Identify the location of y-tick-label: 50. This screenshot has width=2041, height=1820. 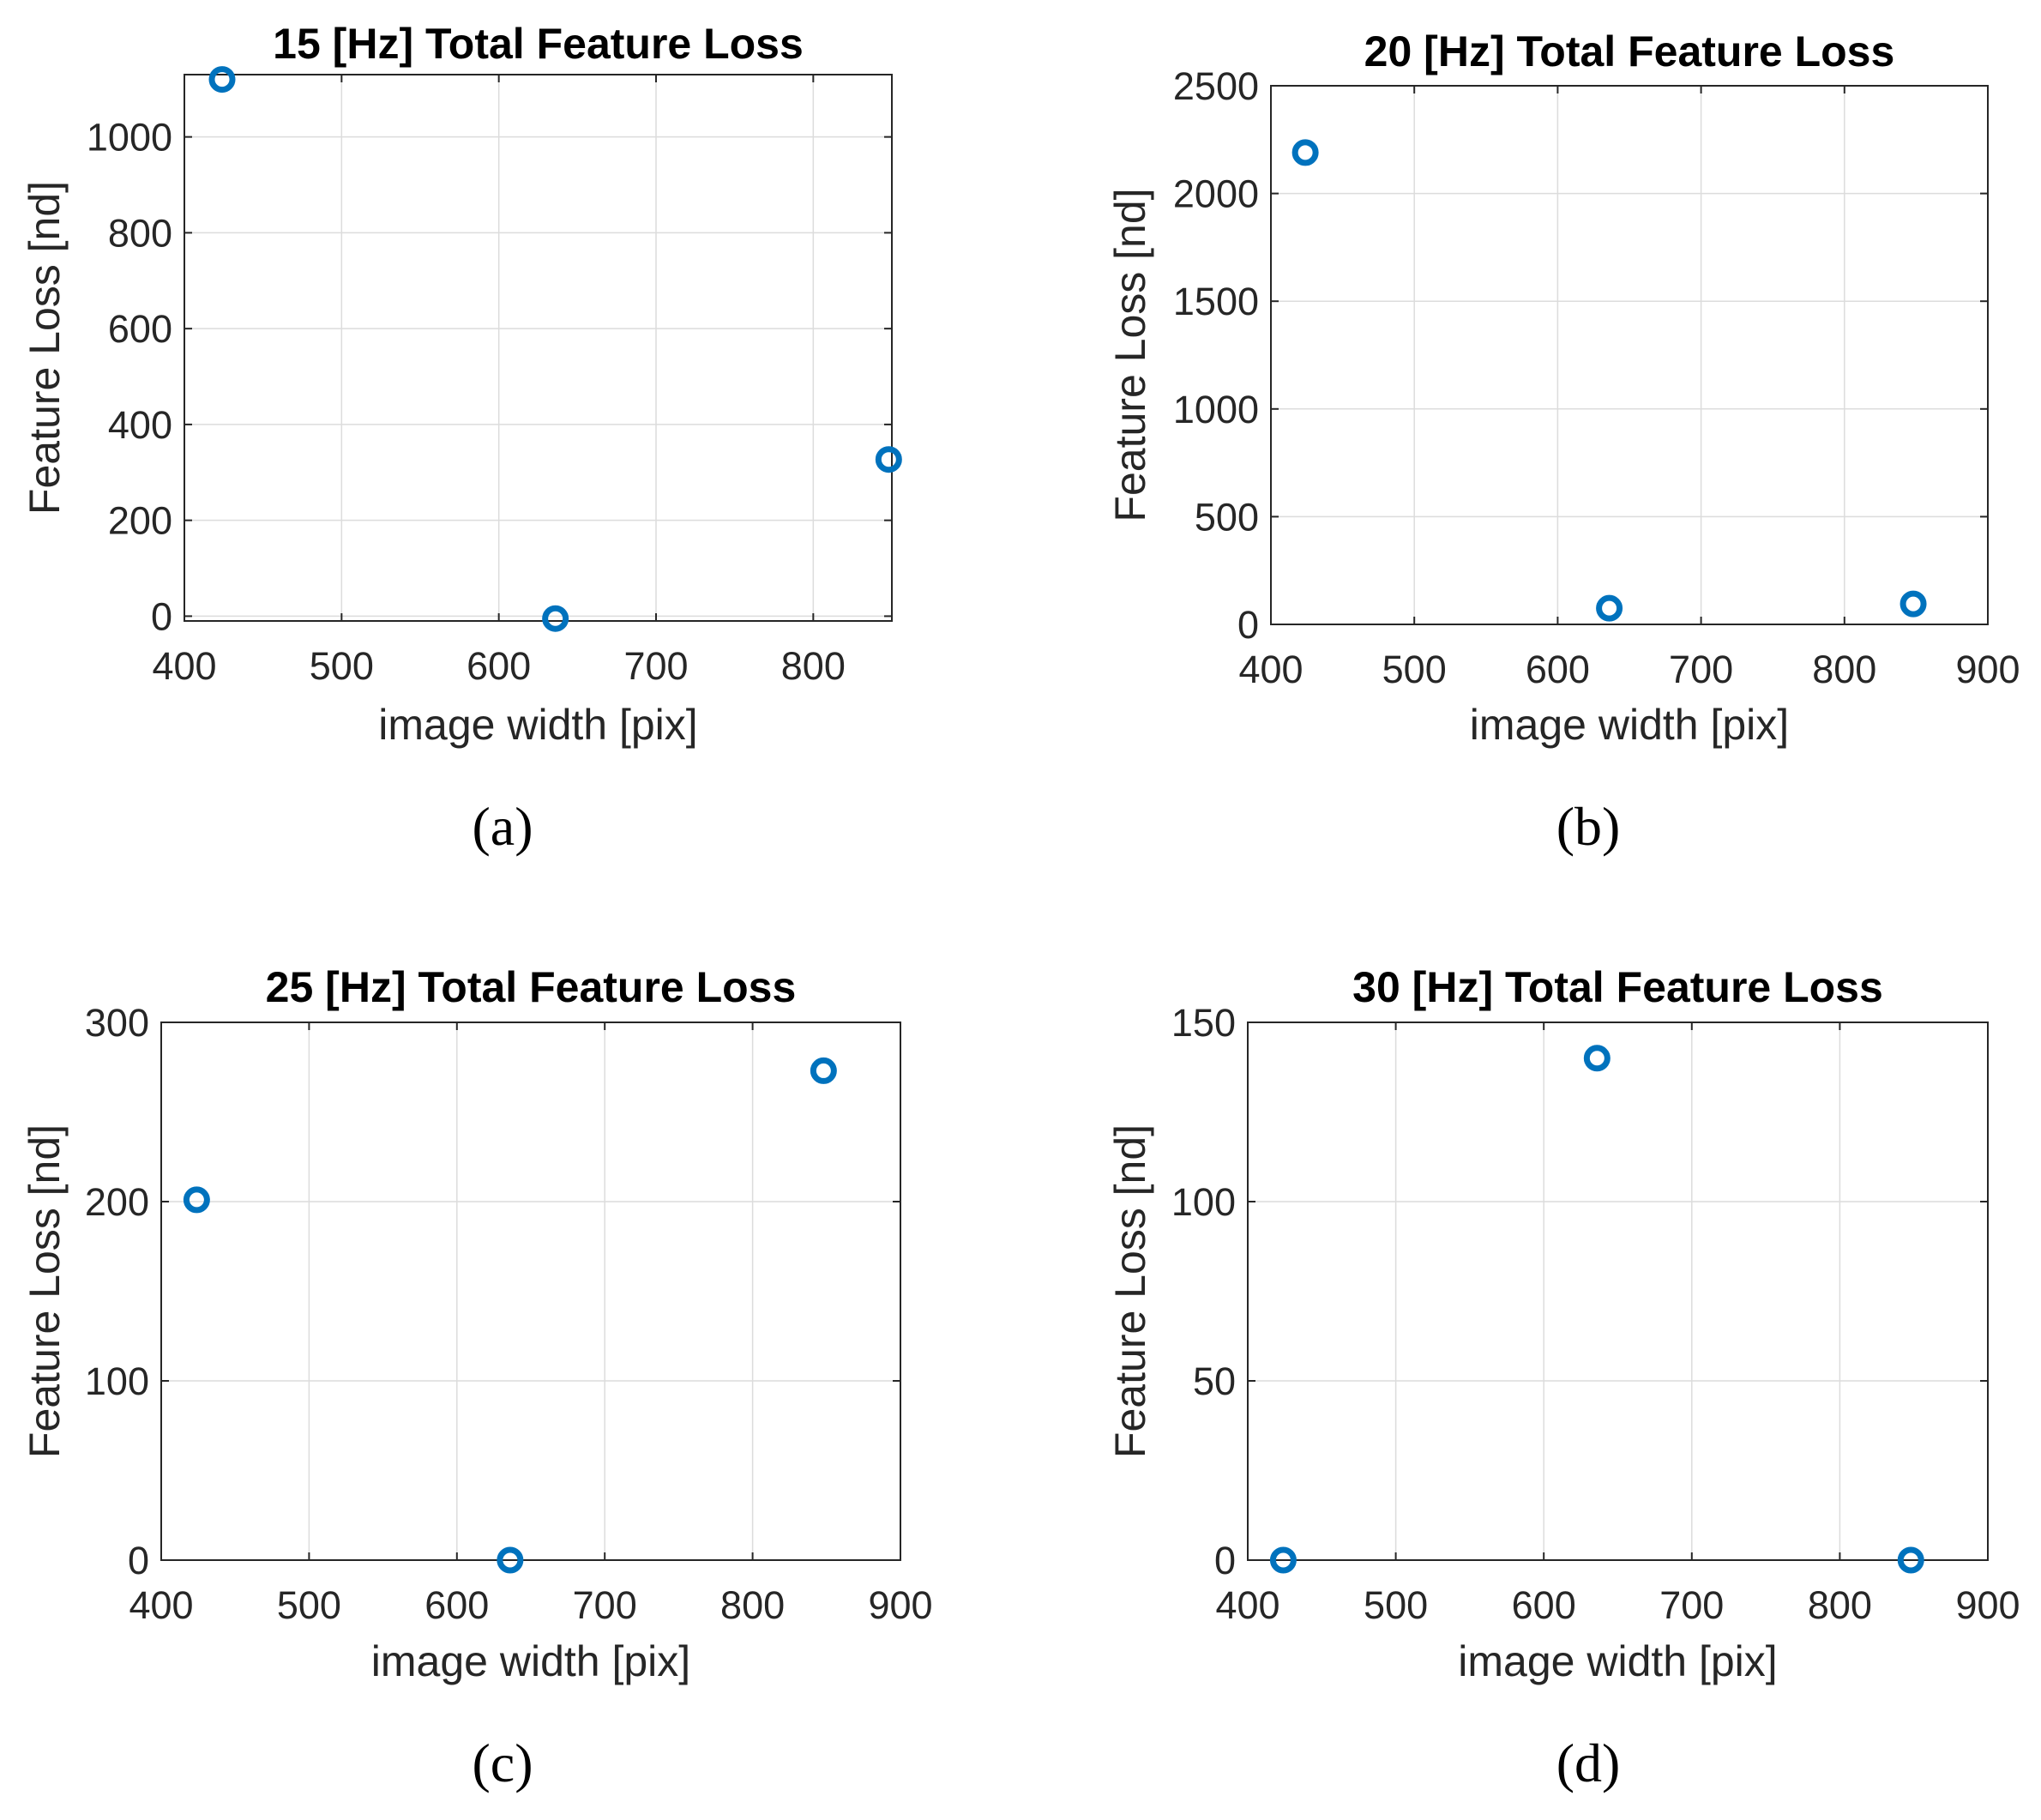
(1214, 1381).